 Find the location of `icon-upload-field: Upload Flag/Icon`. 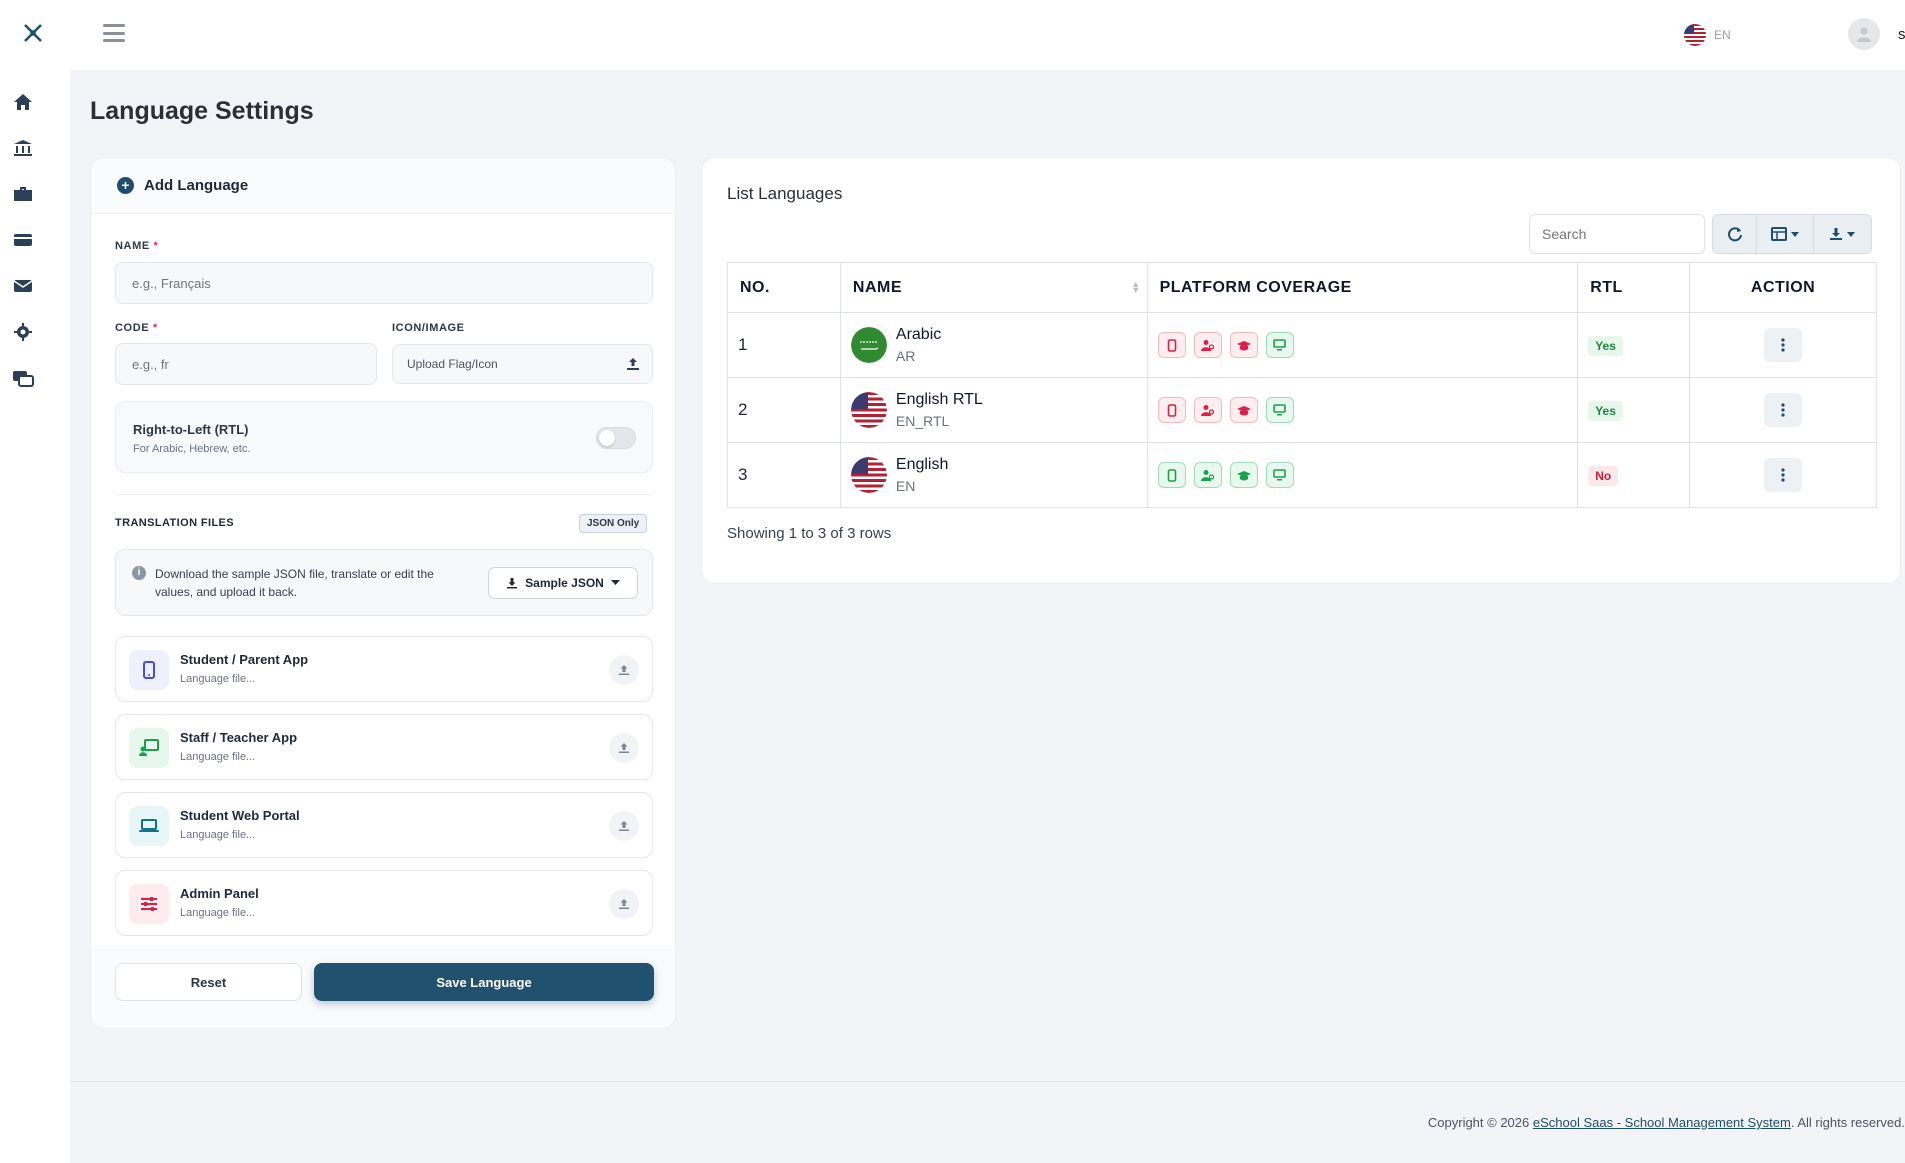

icon-upload-field: Upload Flag/Icon is located at coordinates (522, 364).